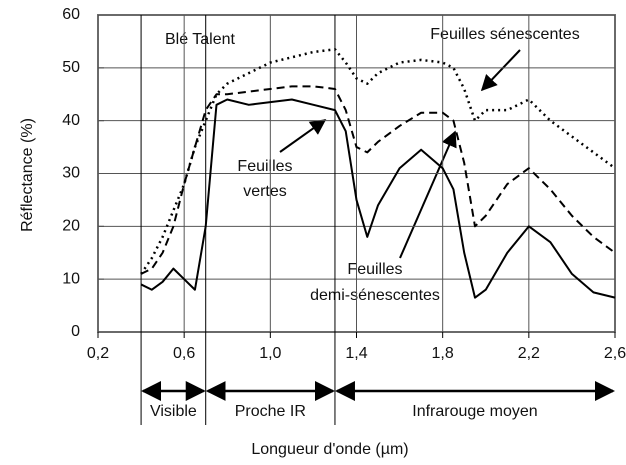  Describe the element at coordinates (504, 34) in the screenshot. I see `annotation: Feuilles sénescentes` at that location.